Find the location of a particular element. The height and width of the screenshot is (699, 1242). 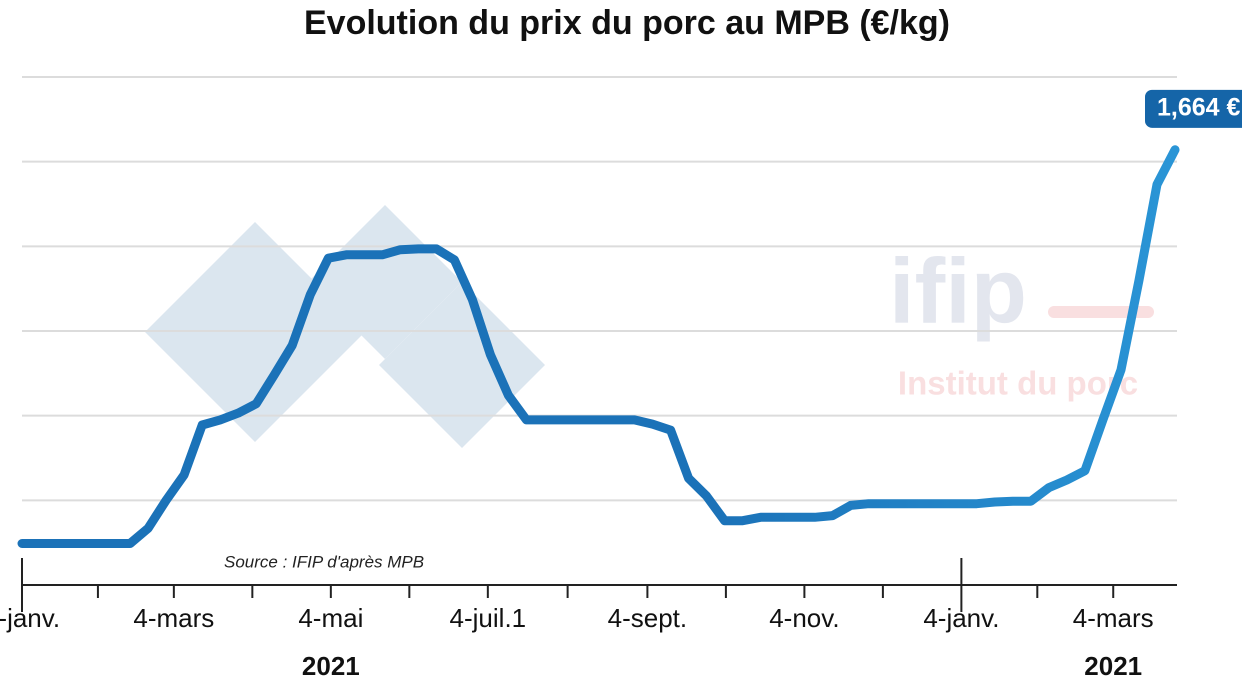

value-label: 1,664 € is located at coordinates (1199, 107).